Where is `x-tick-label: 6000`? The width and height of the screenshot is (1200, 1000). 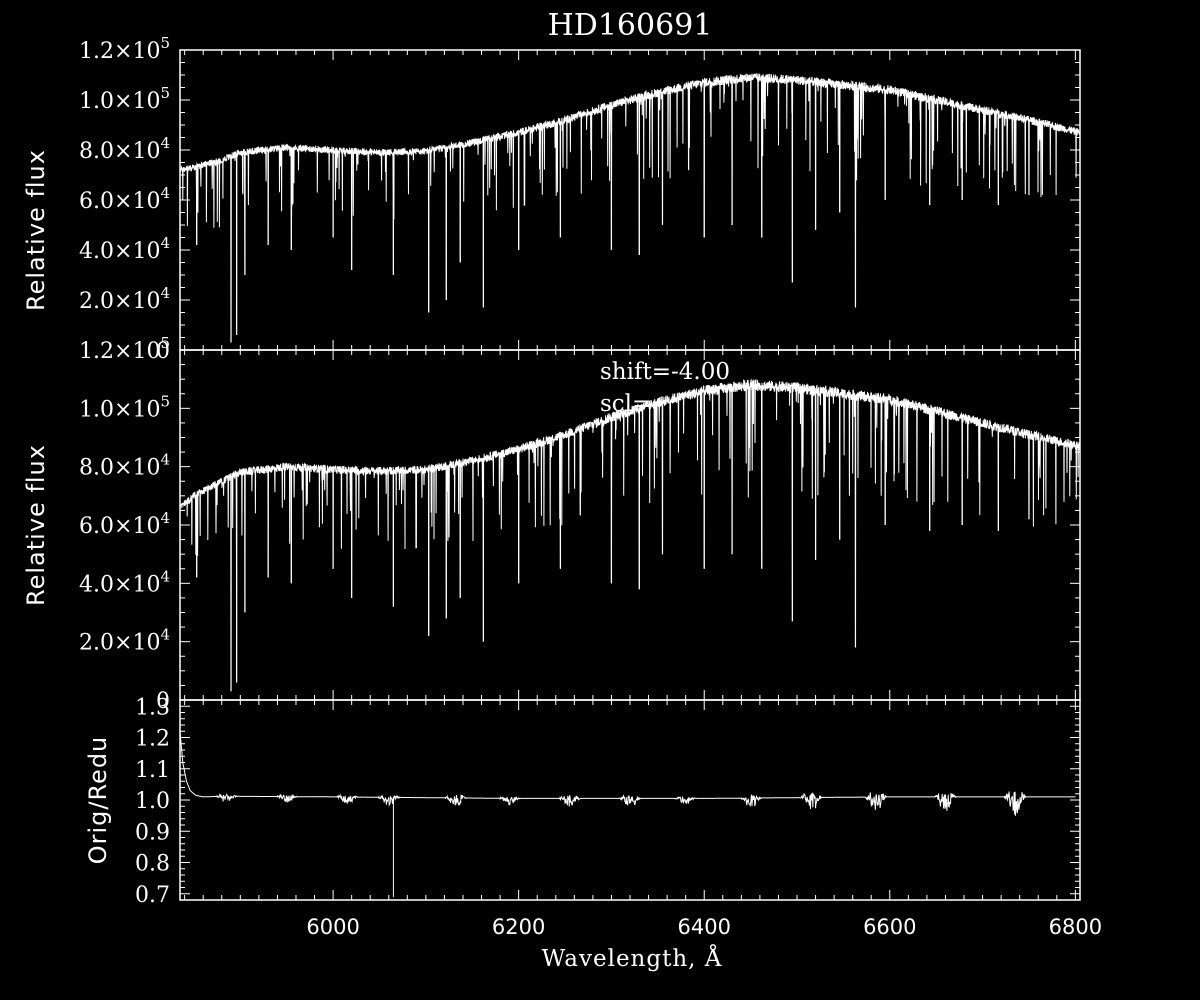 x-tick-label: 6000 is located at coordinates (332, 927).